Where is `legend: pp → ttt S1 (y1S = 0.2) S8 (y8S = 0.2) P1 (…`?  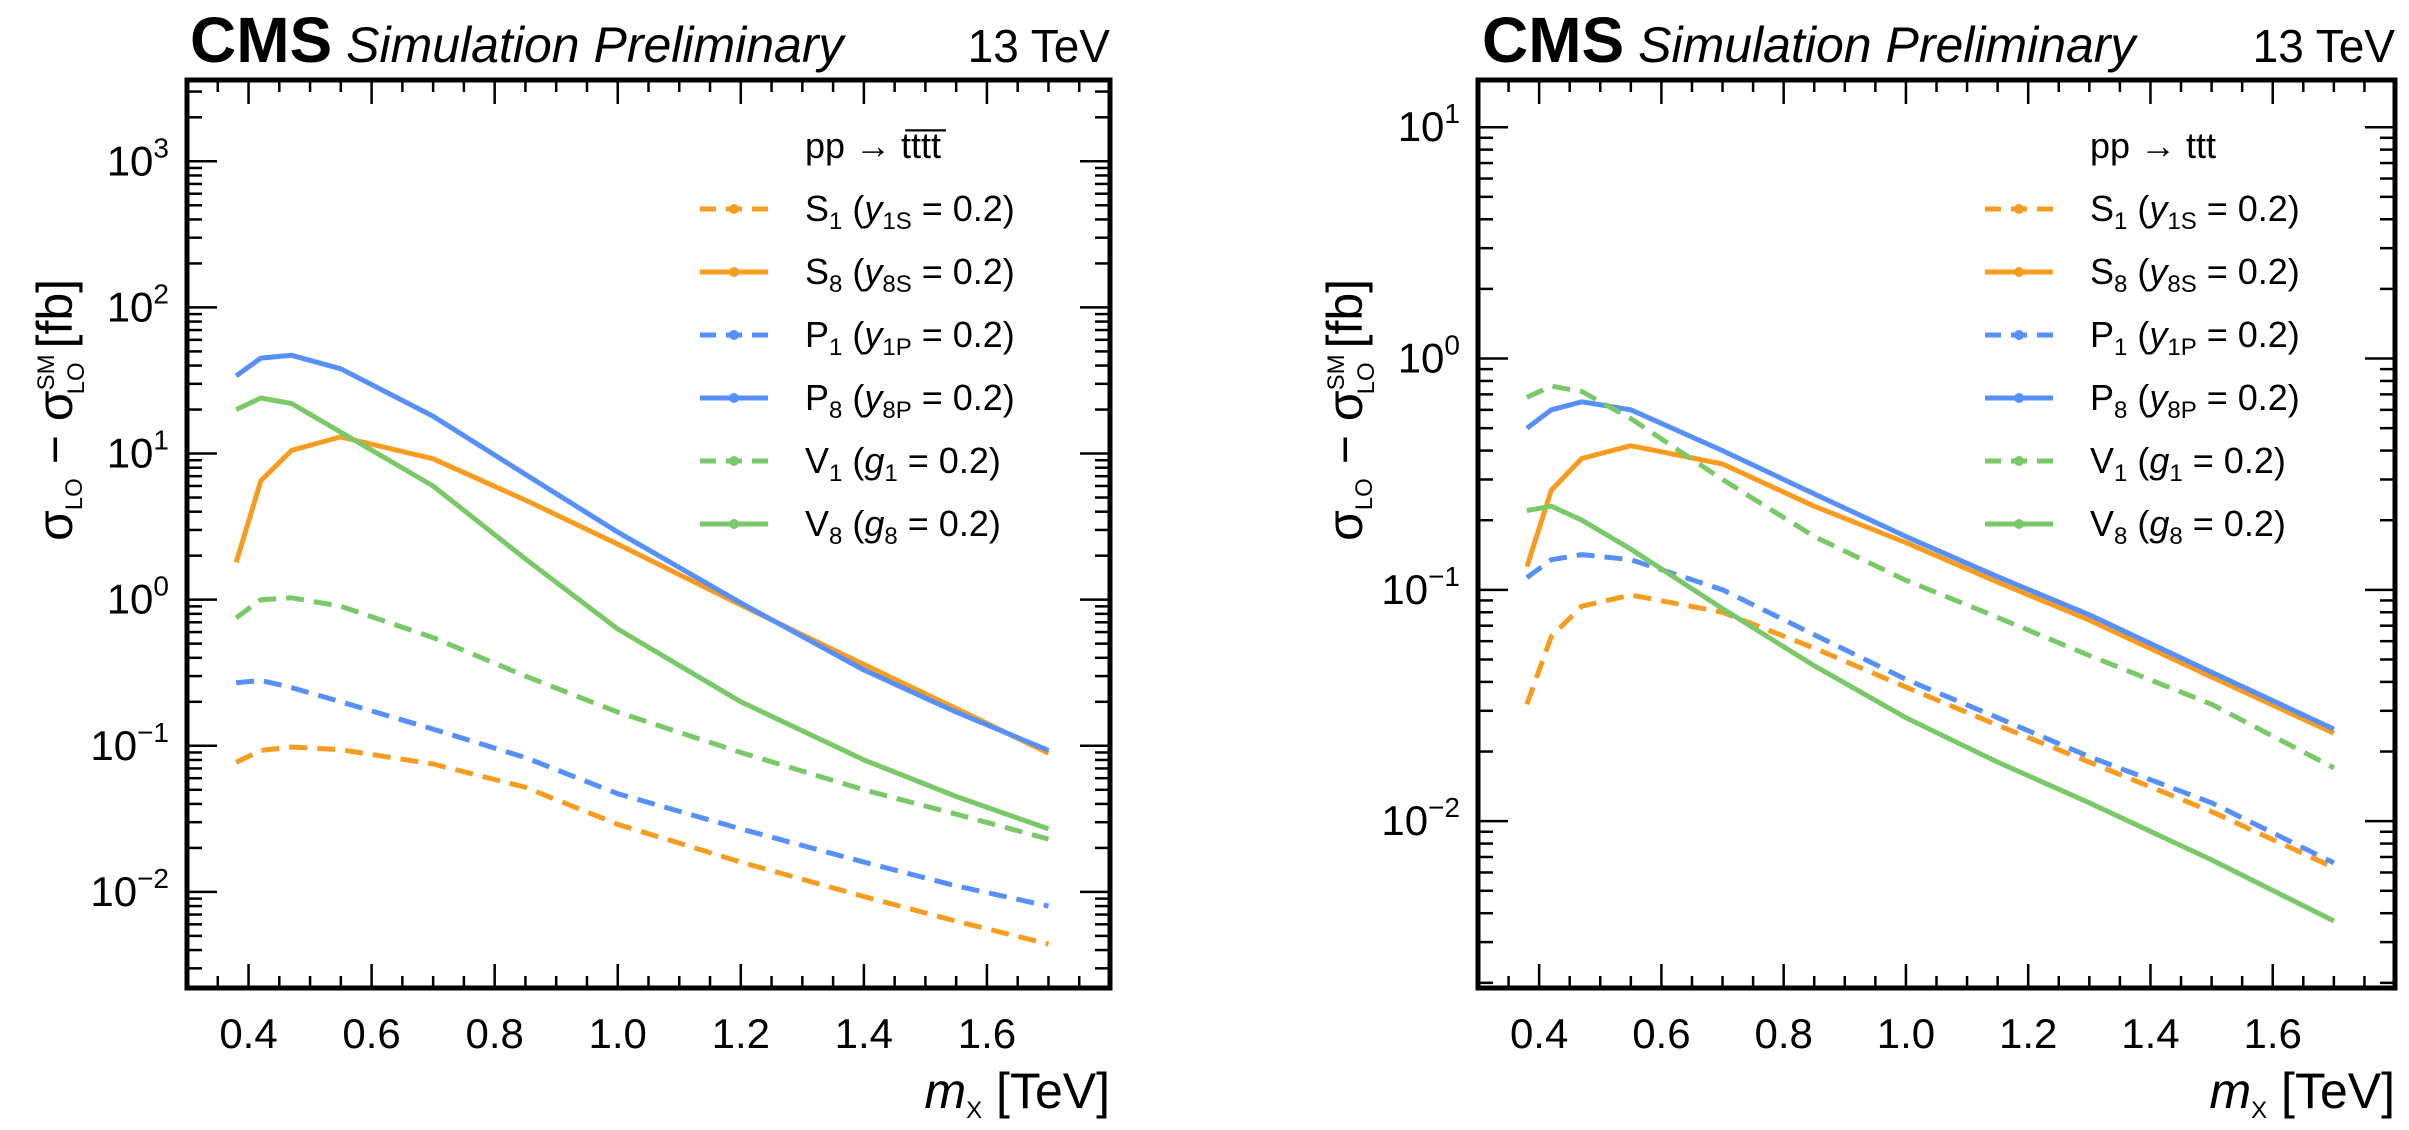 legend: pp → ttt S1 (y1S = 0.2) S8 (y8S = 0.2) P1 (… is located at coordinates (2142, 337).